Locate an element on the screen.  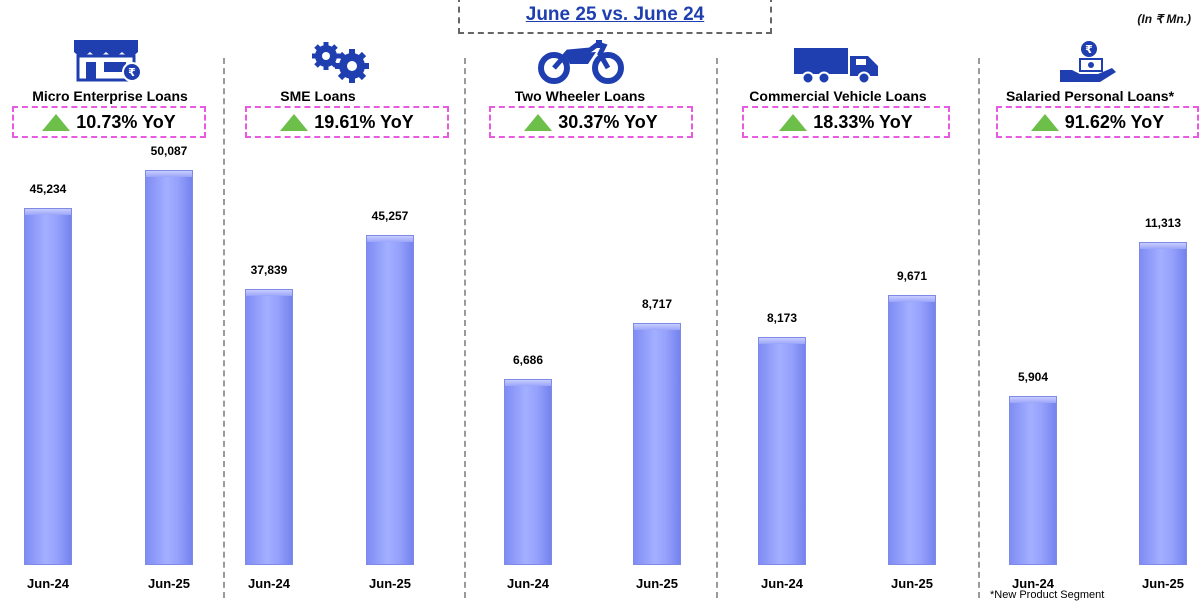
gears-icon is located at coordinates (340, 62).